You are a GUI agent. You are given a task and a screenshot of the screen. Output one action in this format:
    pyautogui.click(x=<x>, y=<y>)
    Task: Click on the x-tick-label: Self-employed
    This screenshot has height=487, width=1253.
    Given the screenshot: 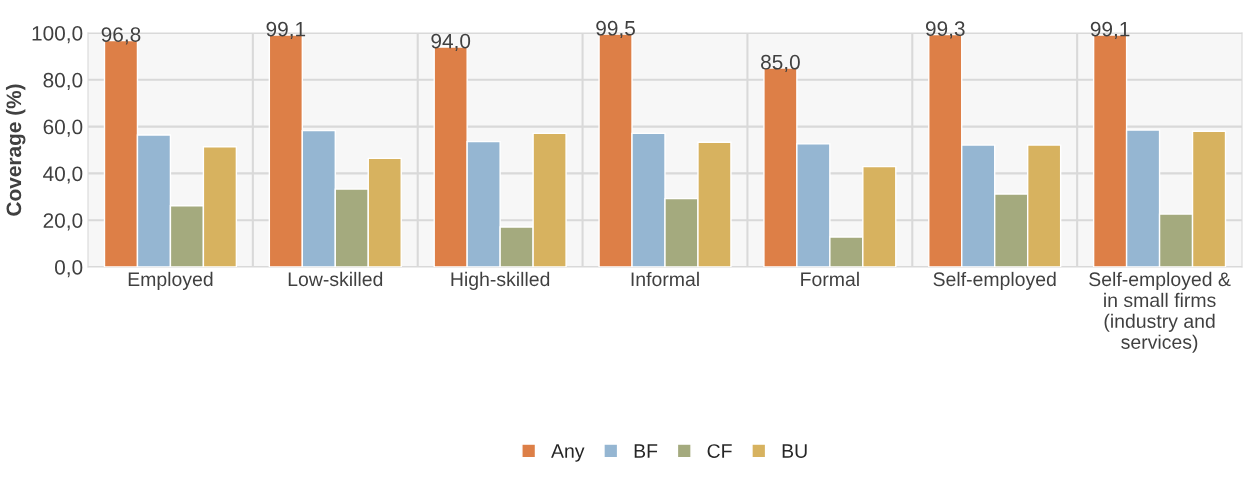 What is the action you would take?
    pyautogui.click(x=994, y=280)
    